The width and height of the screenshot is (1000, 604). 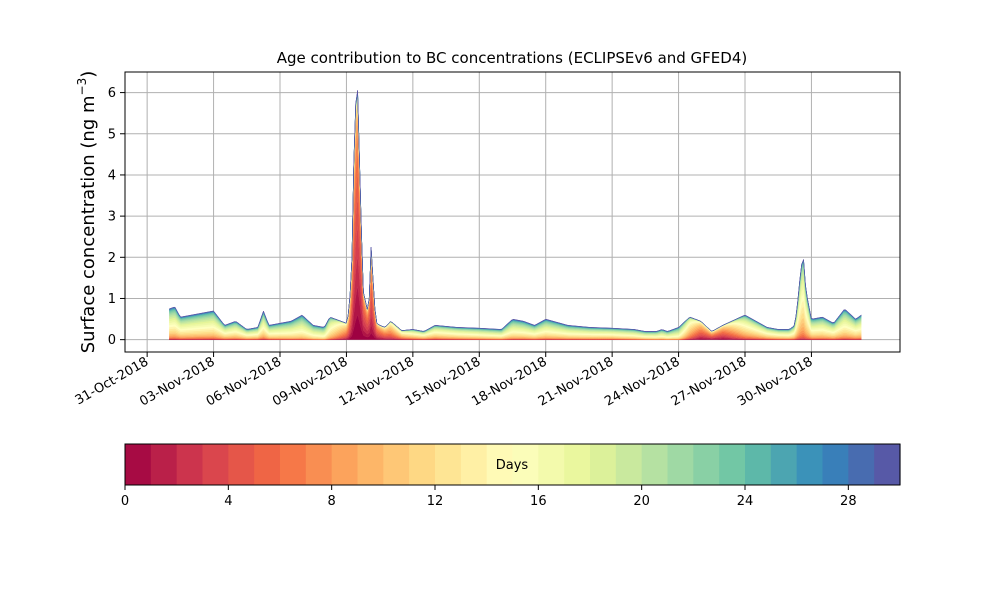 What do you see at coordinates (641, 501) in the screenshot?
I see `colorbar-tick-label: 20` at bounding box center [641, 501].